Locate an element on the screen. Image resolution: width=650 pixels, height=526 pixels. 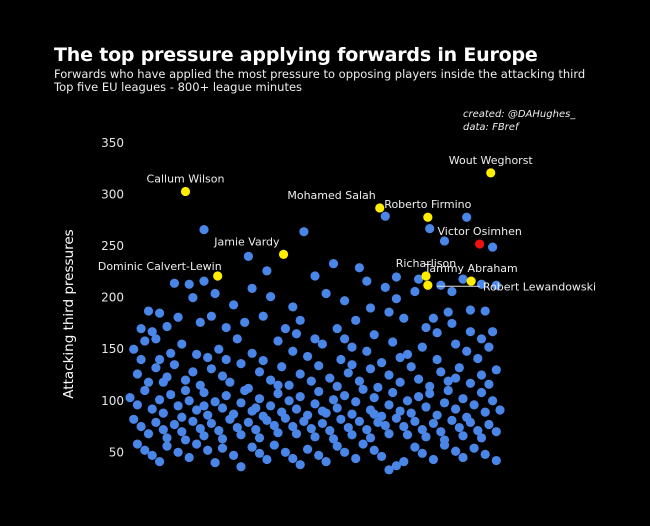
player-label: Dominic Calvert-Lewin is located at coordinates (160, 266).